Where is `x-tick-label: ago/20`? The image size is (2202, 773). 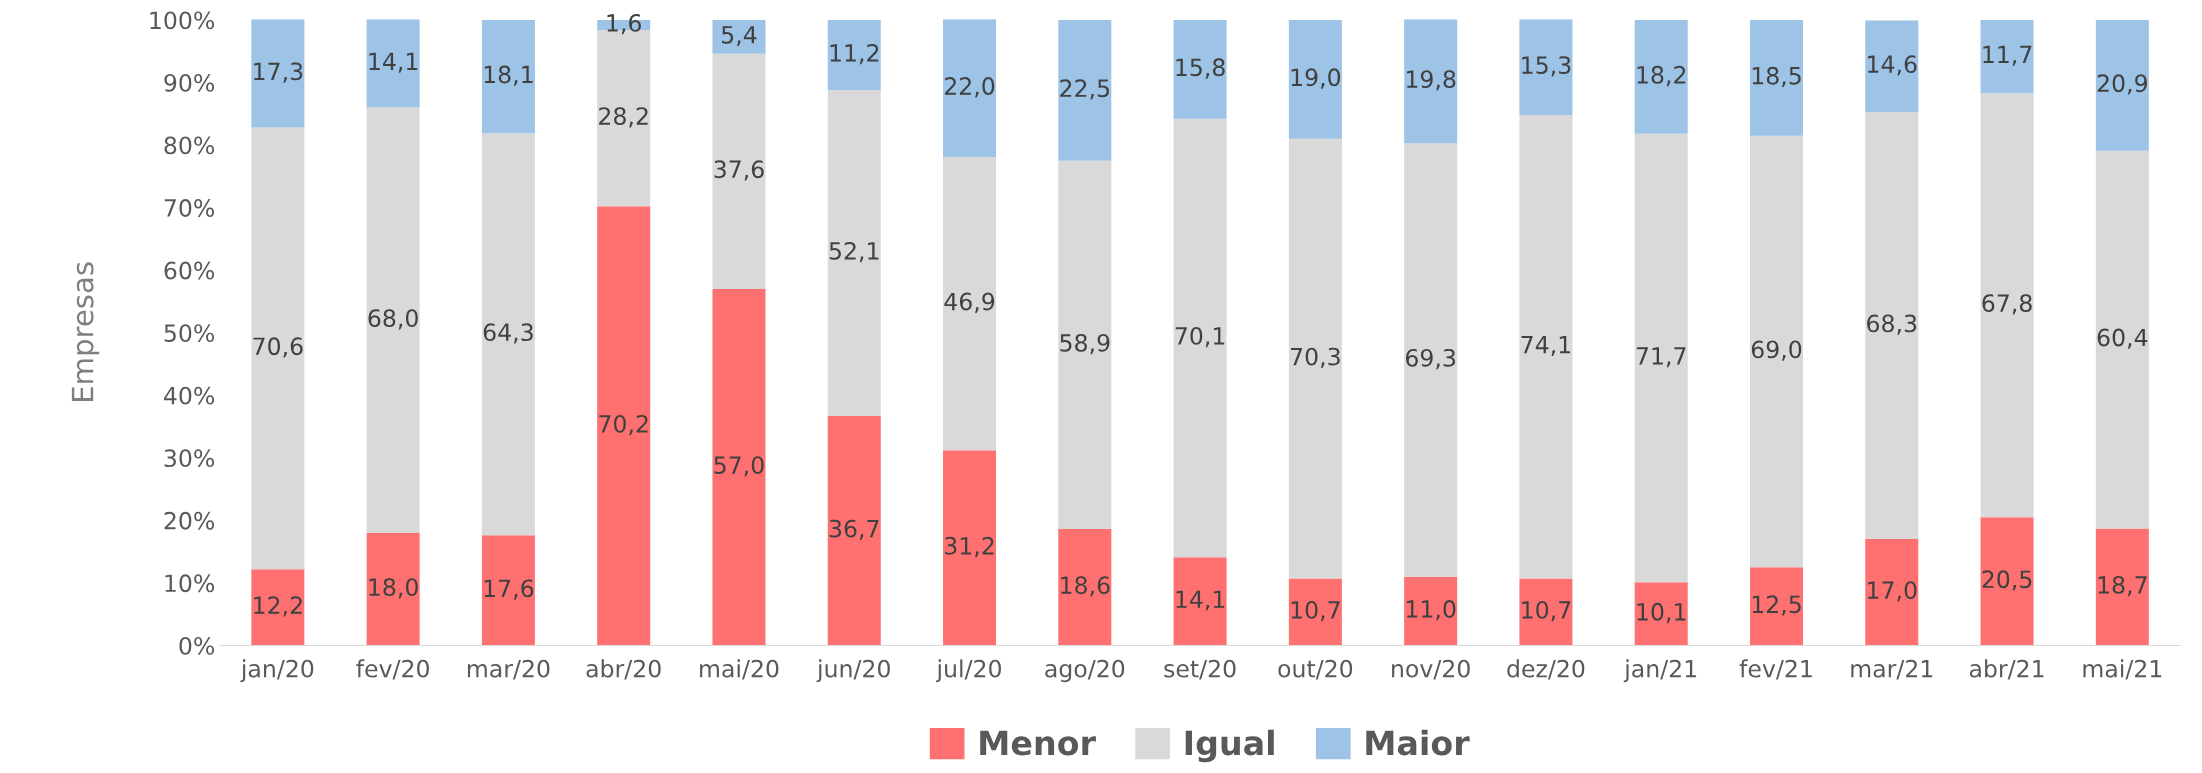
x-tick-label: ago/20 is located at coordinates (1085, 671).